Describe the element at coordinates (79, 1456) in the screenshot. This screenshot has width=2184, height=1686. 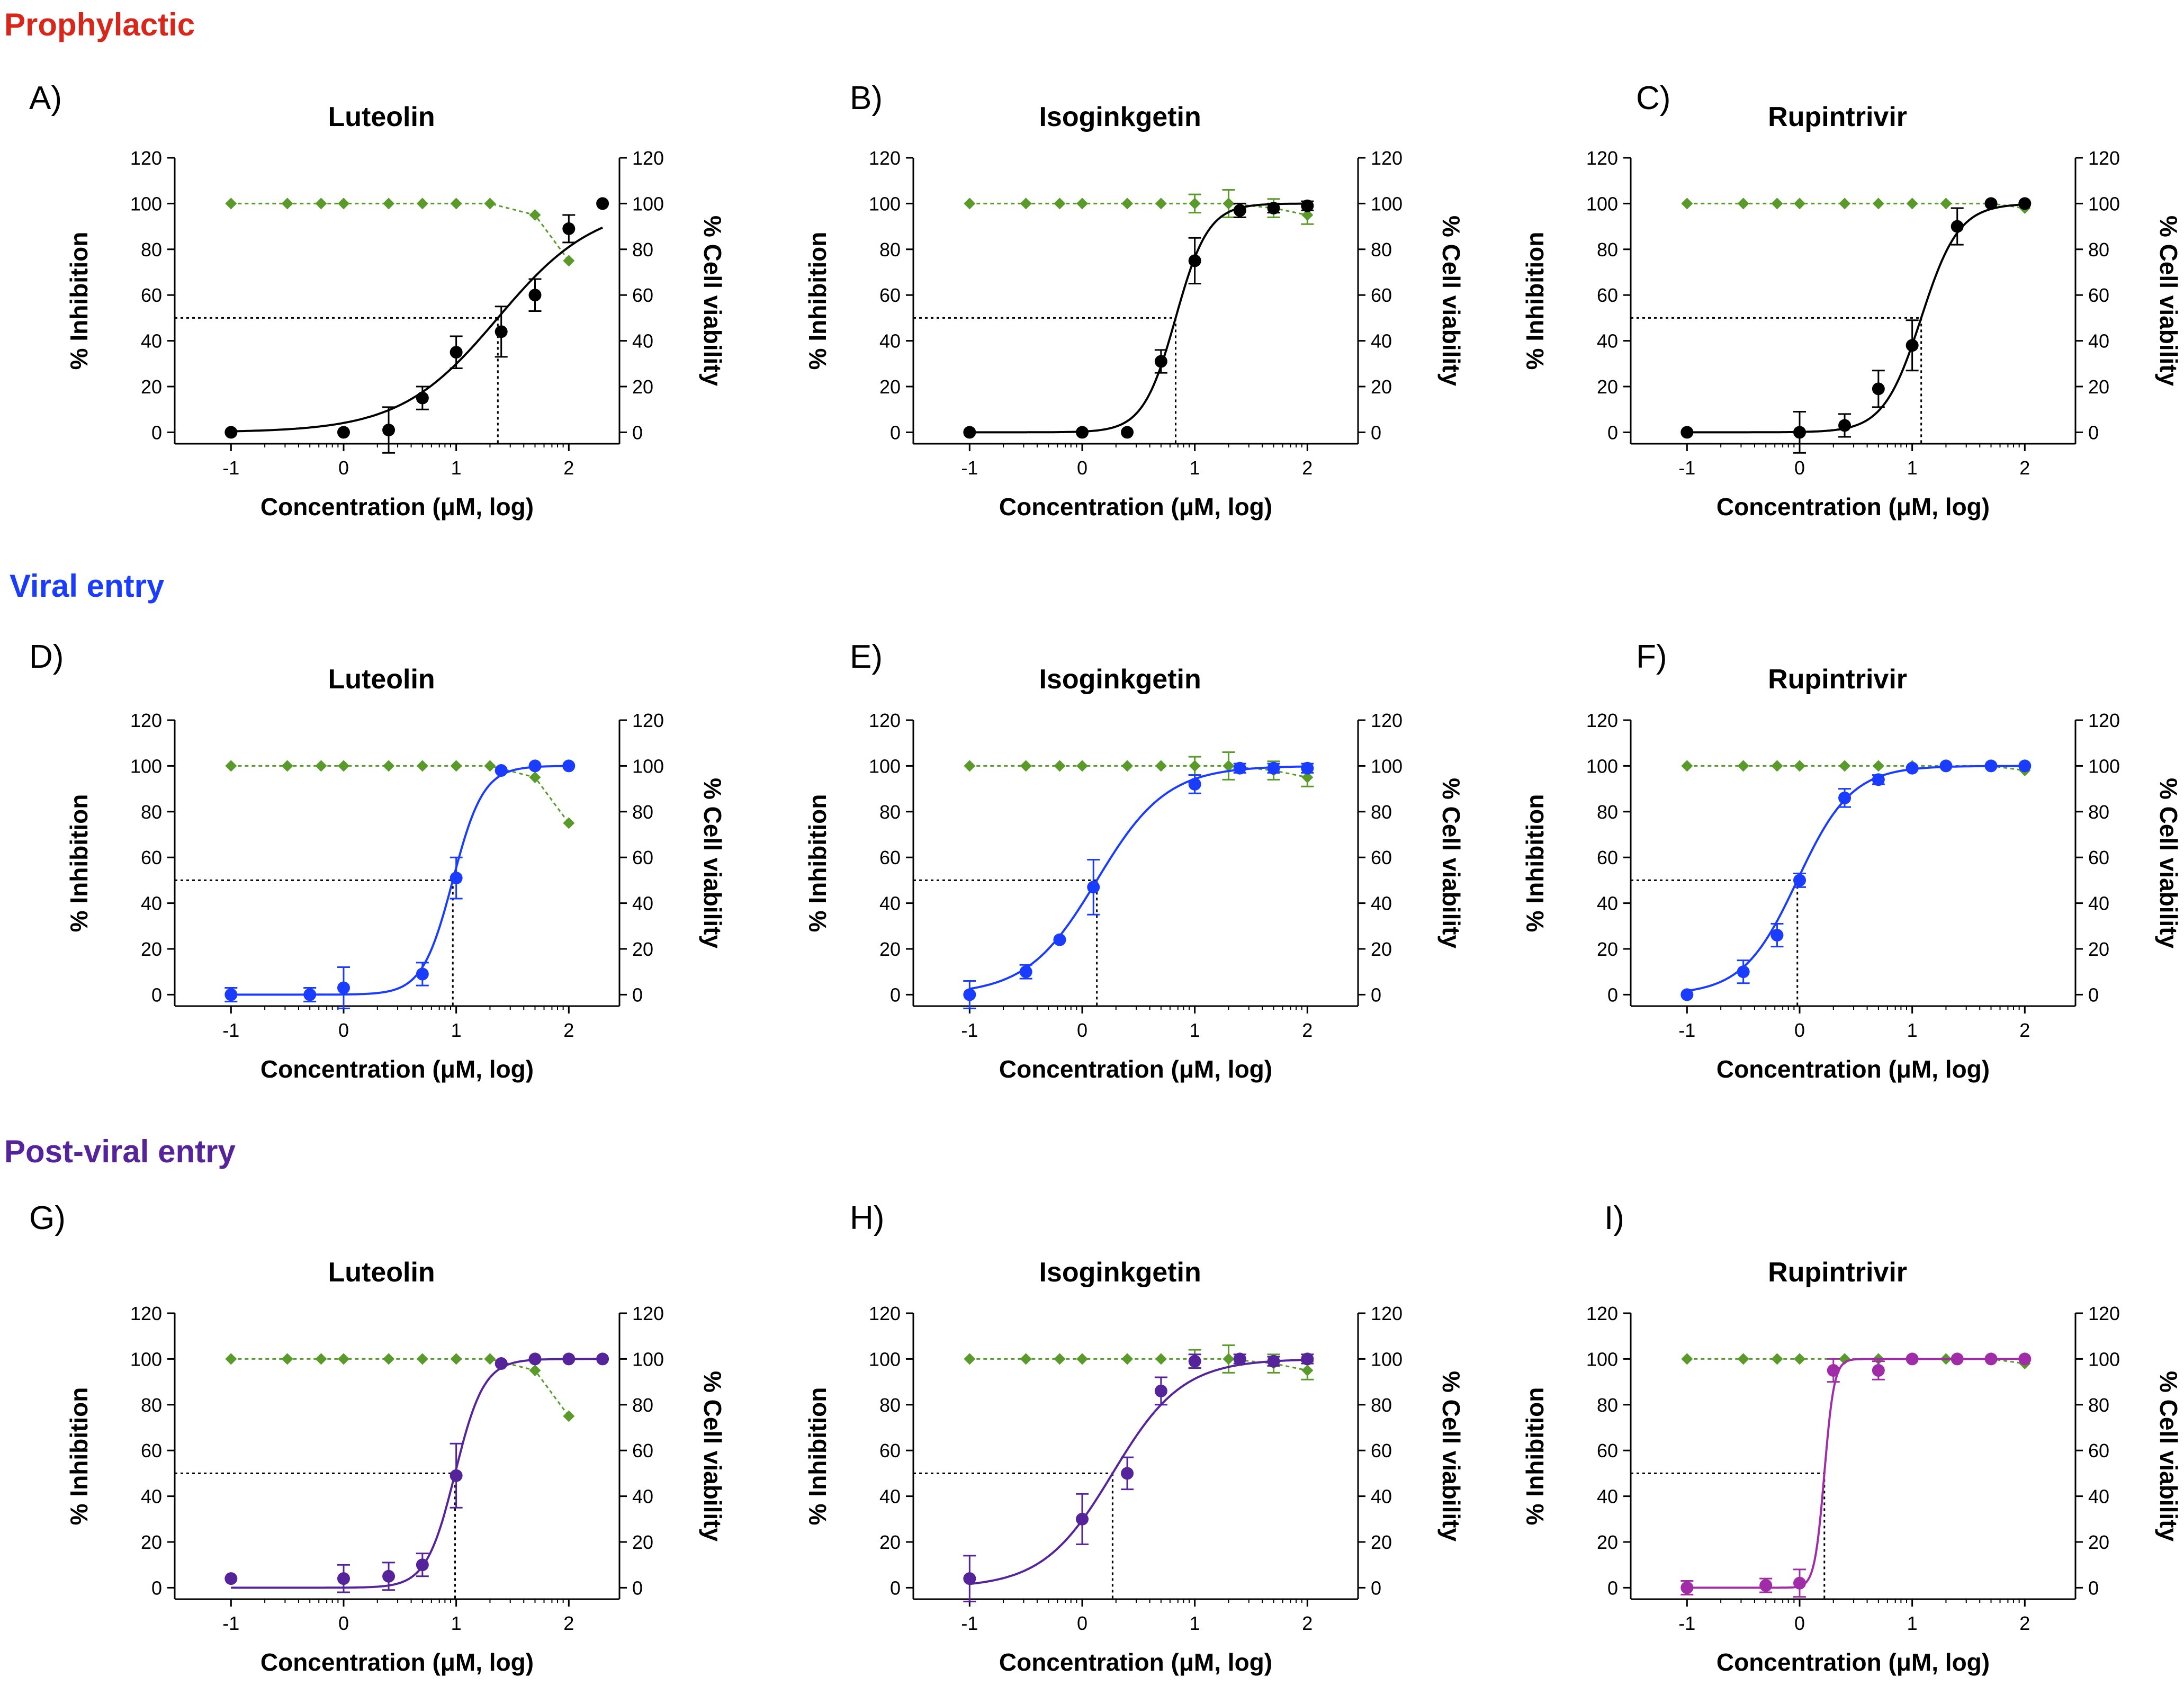
I see `y-axis-label-left: % Inhibition` at that location.